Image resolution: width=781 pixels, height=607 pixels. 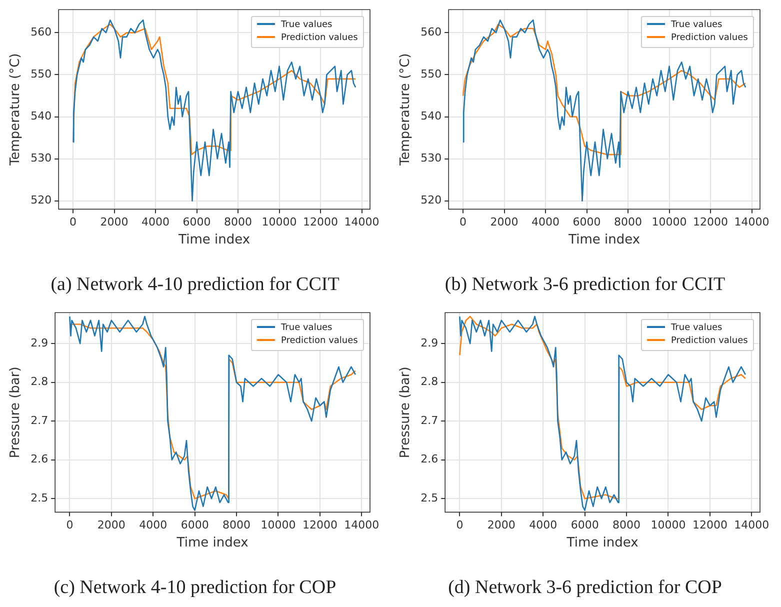 I want to click on text: (d) Network 3-6 prediction for COP, so click(x=585, y=588).